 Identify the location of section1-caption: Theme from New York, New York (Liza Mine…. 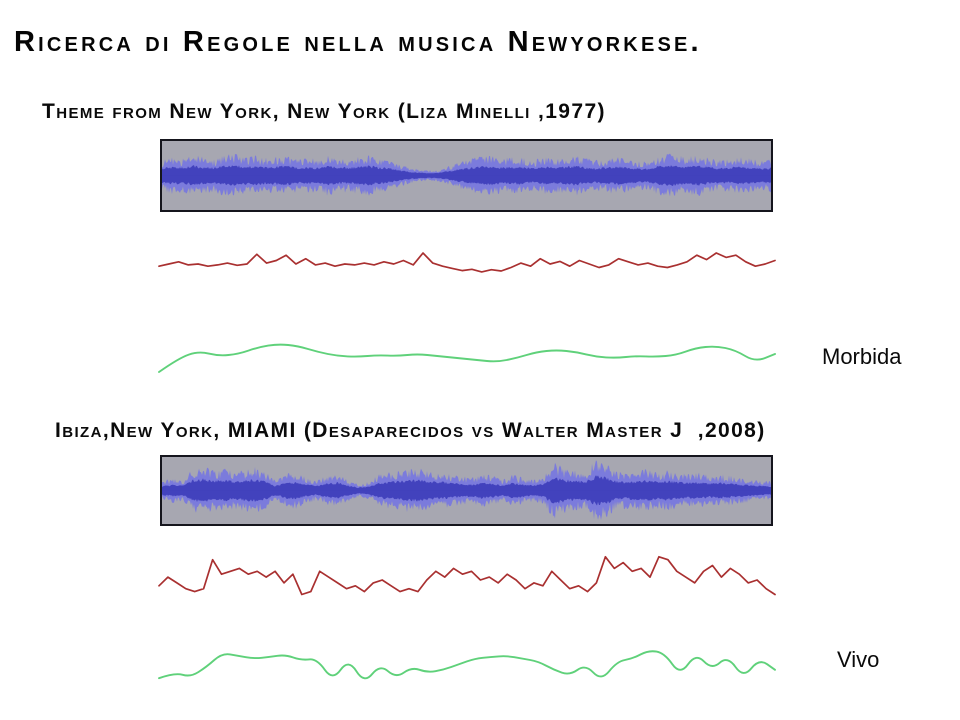
(324, 111).